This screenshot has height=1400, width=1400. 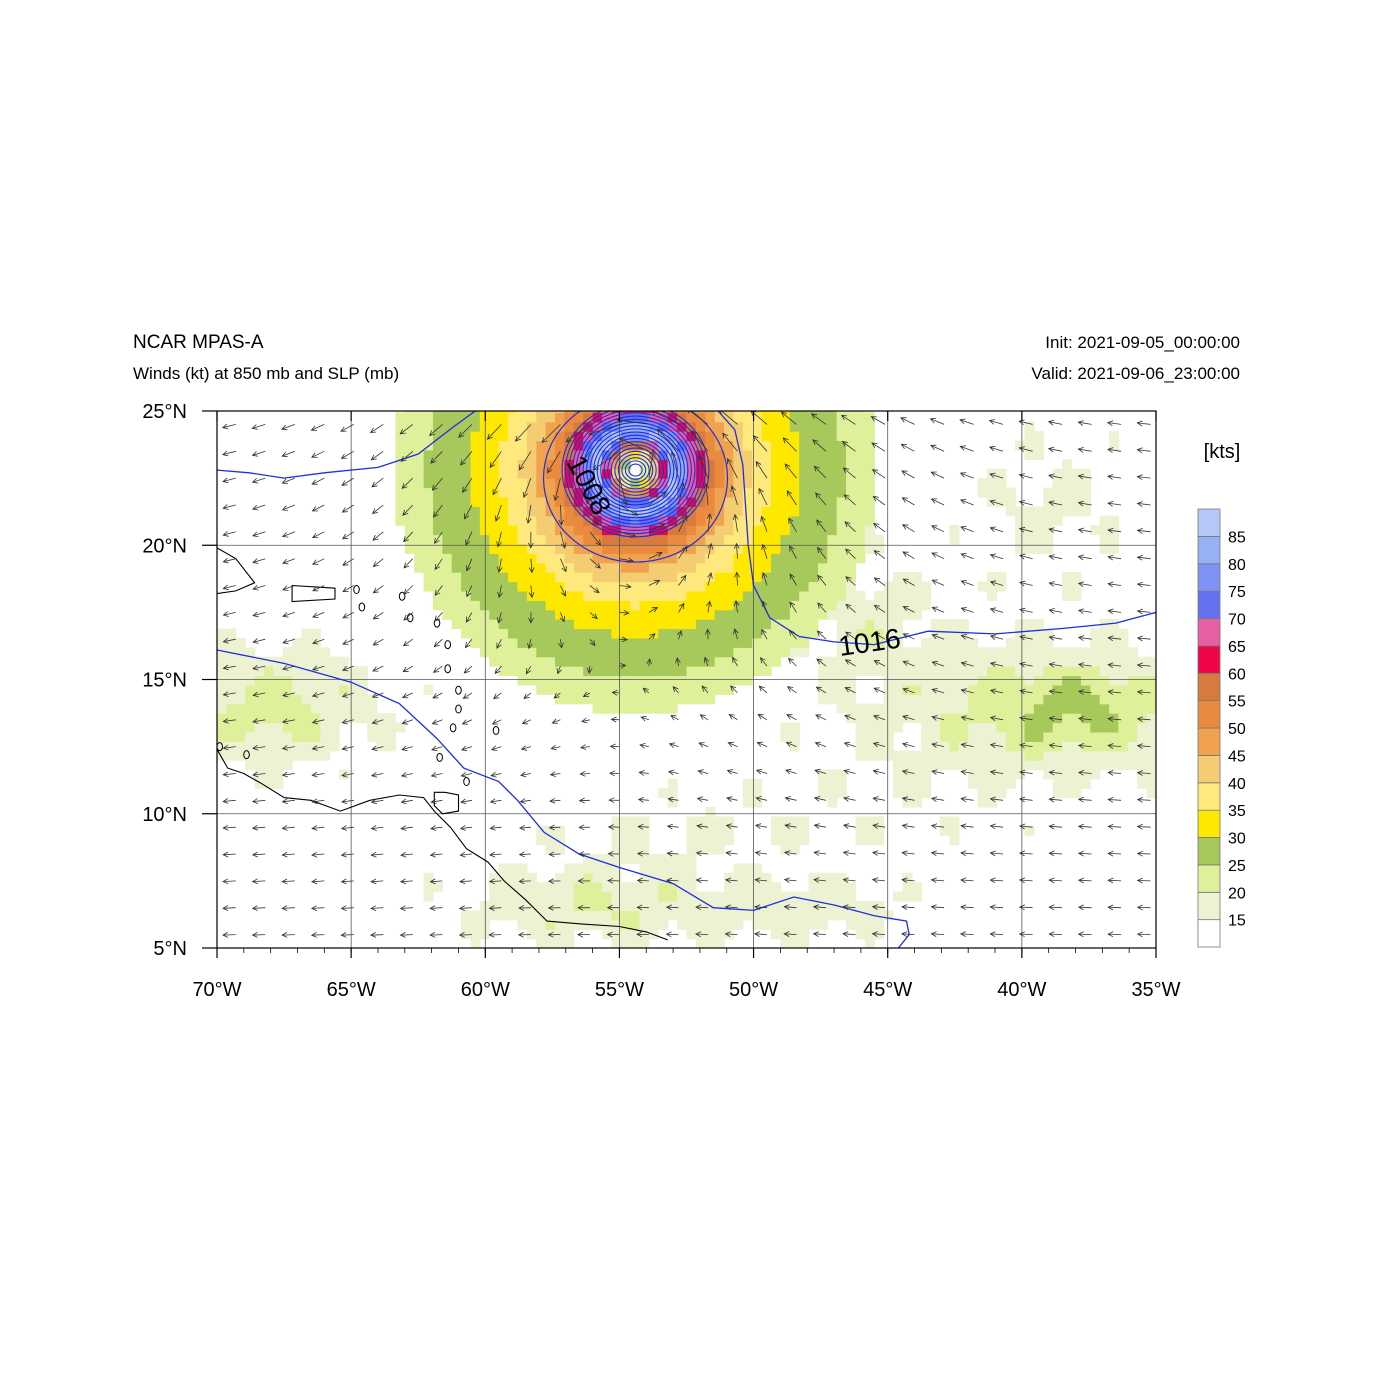 What do you see at coordinates (936, 528) in the screenshot?
I see `slp-isobar-1016-east` at bounding box center [936, 528].